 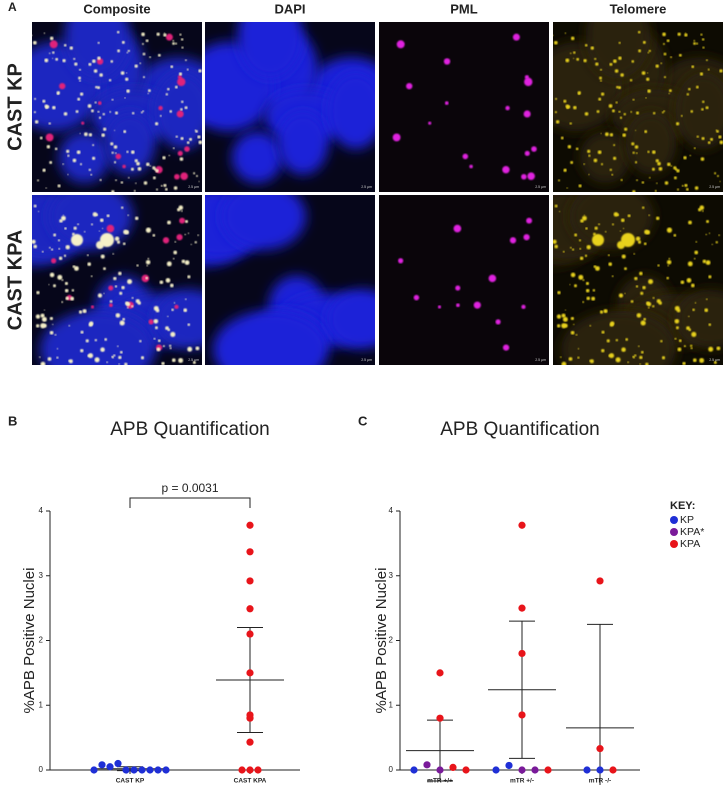 What do you see at coordinates (682, 506) in the screenshot?
I see `legend-title: KEY:` at bounding box center [682, 506].